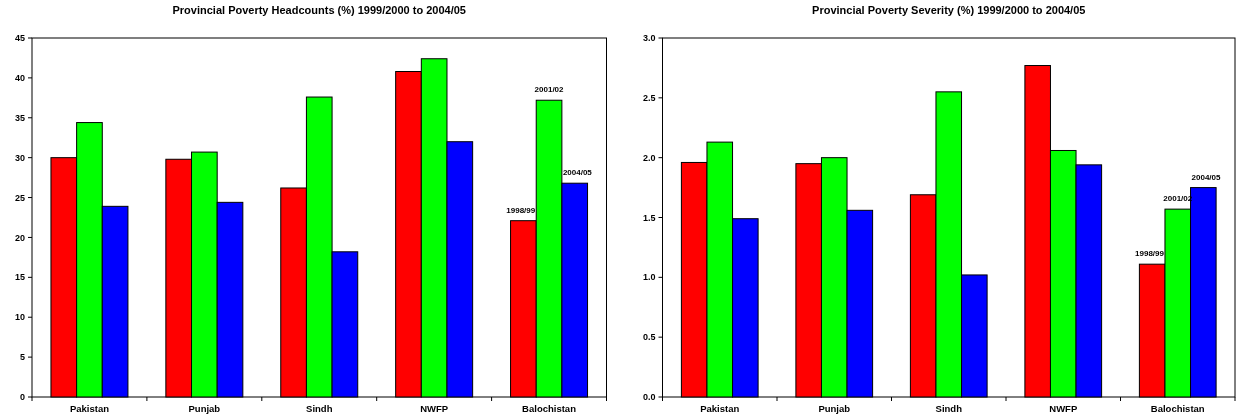 This screenshot has width=1241, height=419. Describe the element at coordinates (649, 277) in the screenshot. I see `y-tick-label: 1.0` at that location.